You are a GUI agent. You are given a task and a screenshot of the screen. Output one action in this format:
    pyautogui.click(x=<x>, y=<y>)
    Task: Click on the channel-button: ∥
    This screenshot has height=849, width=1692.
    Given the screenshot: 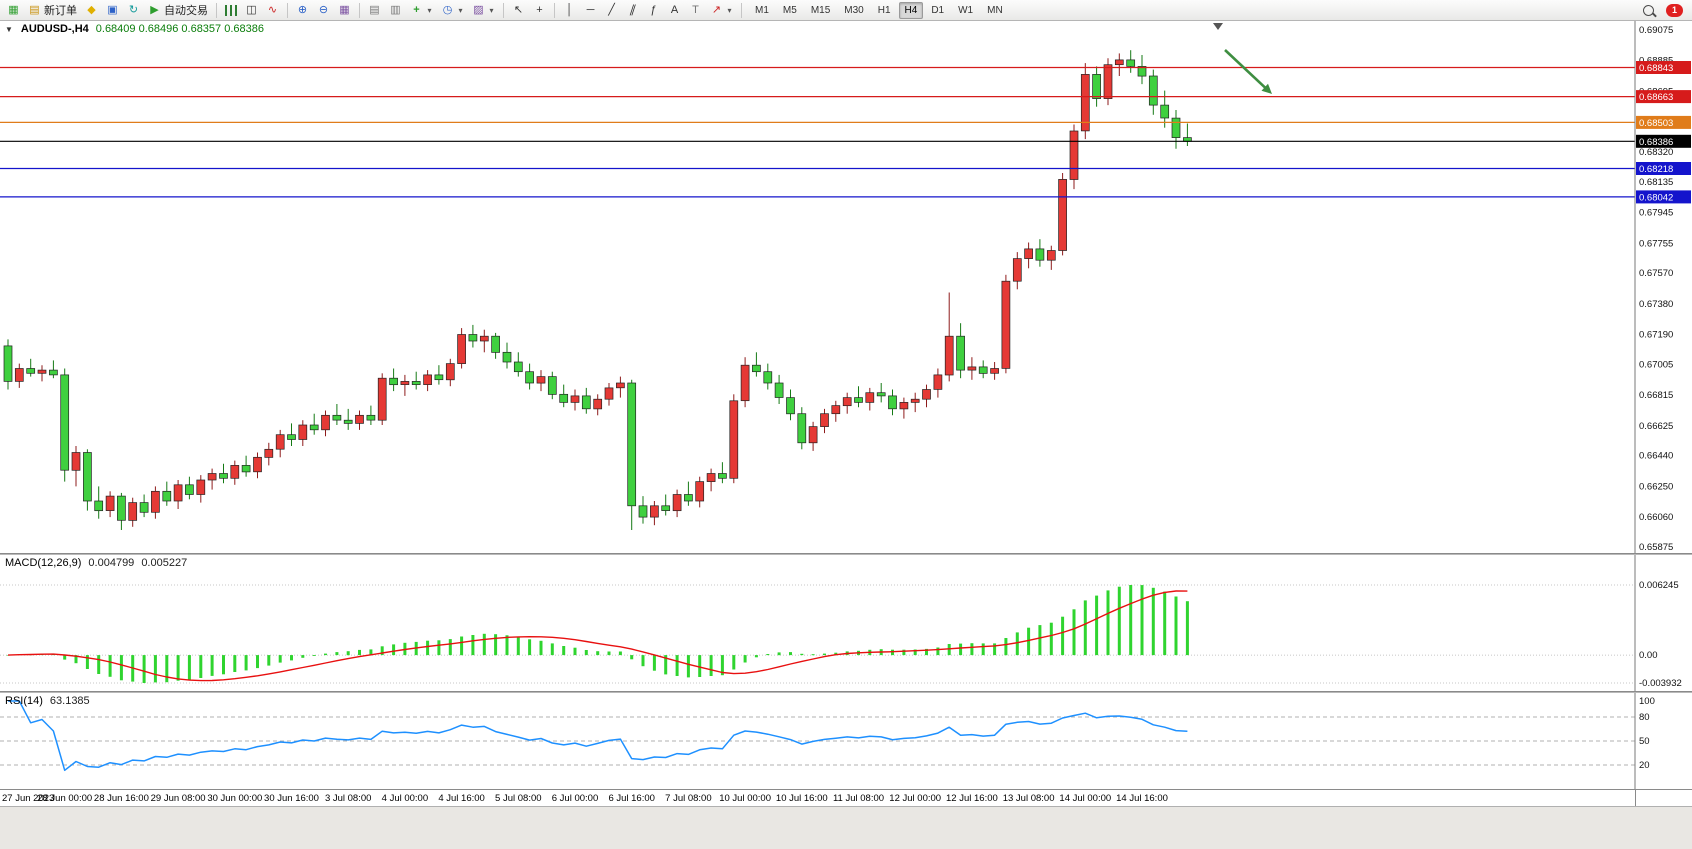 What is the action you would take?
    pyautogui.click(x=632, y=10)
    